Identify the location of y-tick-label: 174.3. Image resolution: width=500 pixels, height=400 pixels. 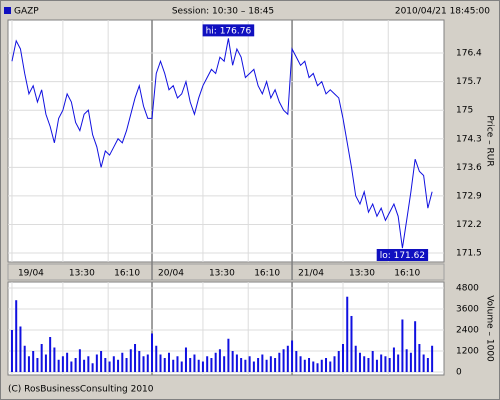
(469, 139).